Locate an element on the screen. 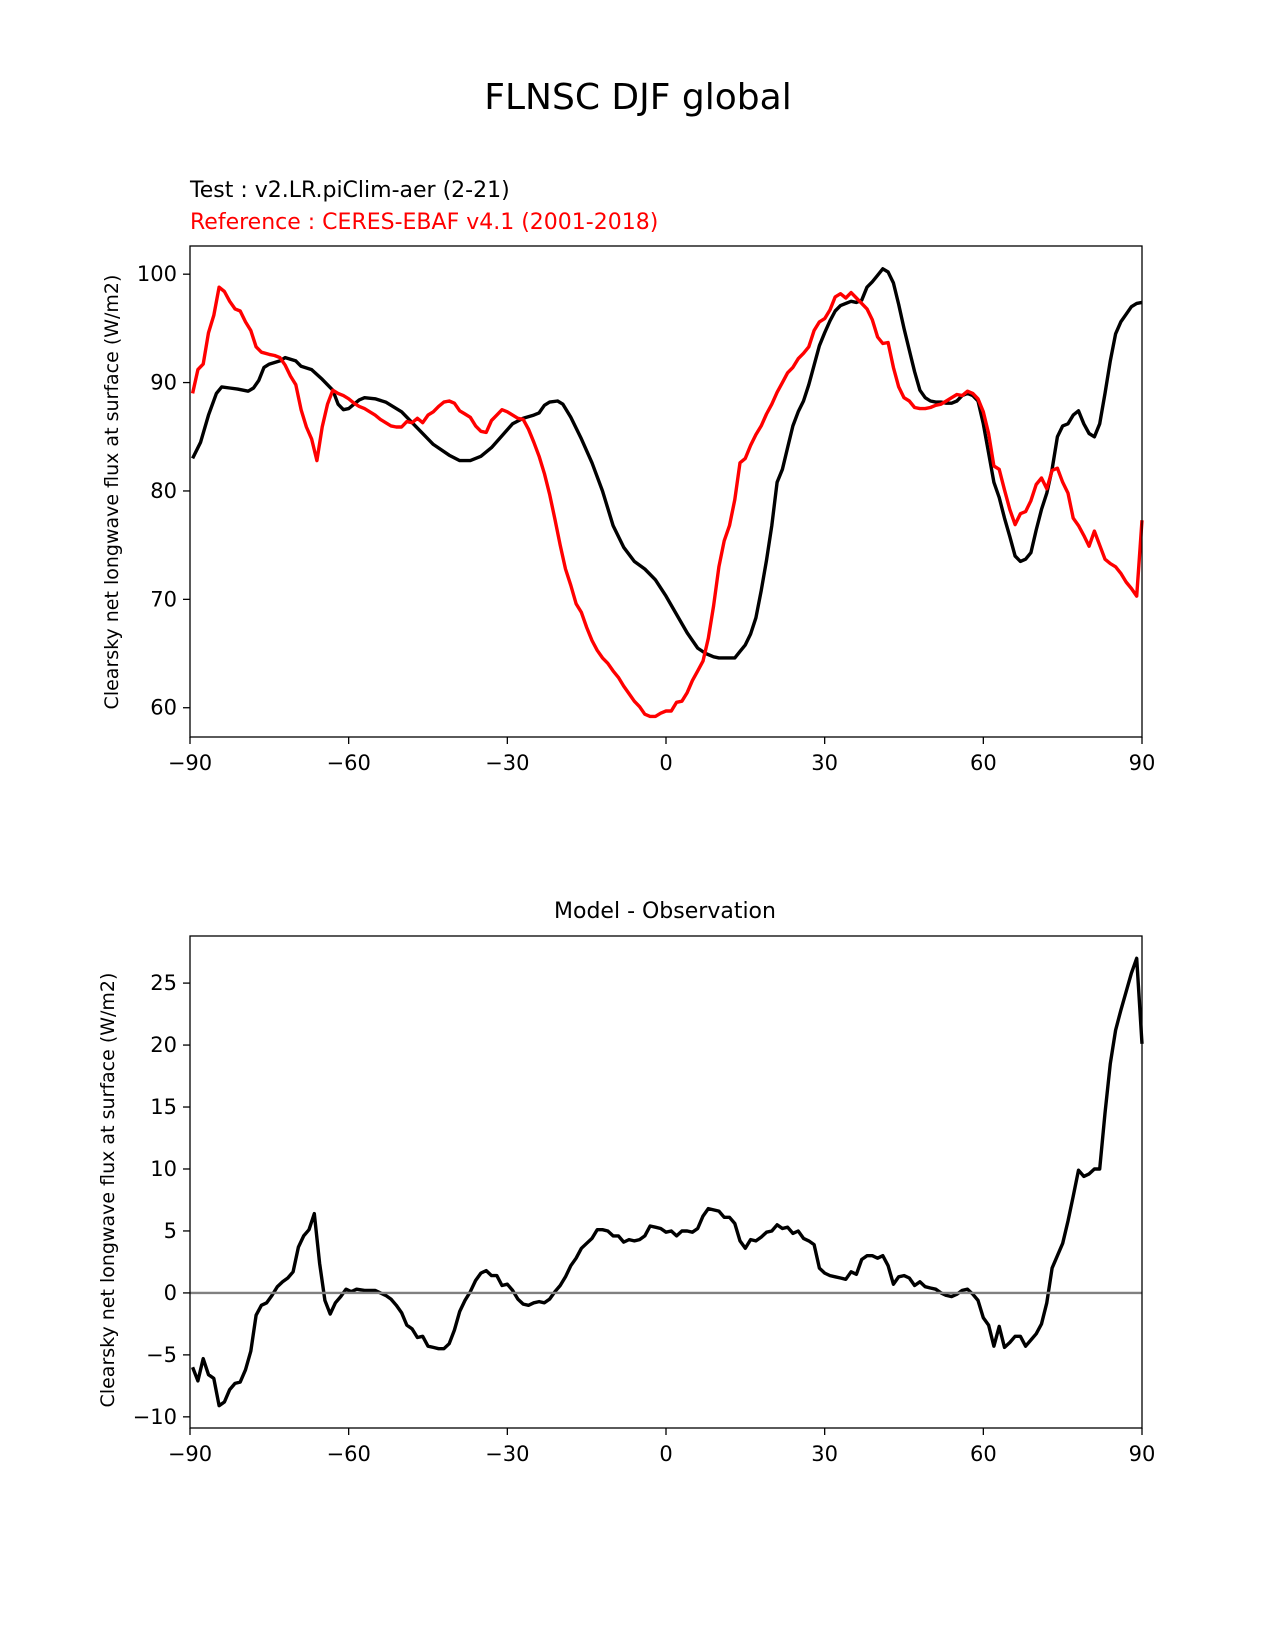 The width and height of the screenshot is (1275, 1650). test-label: Test : v2.LR.piClim-aer (2-21) is located at coordinates (349, 190).